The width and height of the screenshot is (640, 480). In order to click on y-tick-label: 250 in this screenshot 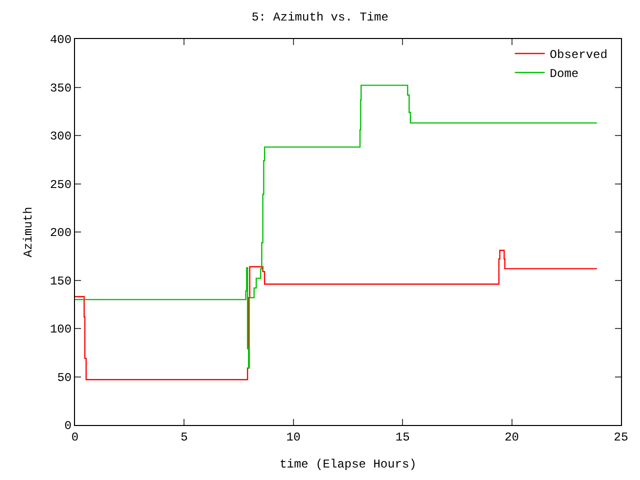, I will do `click(61, 185)`.